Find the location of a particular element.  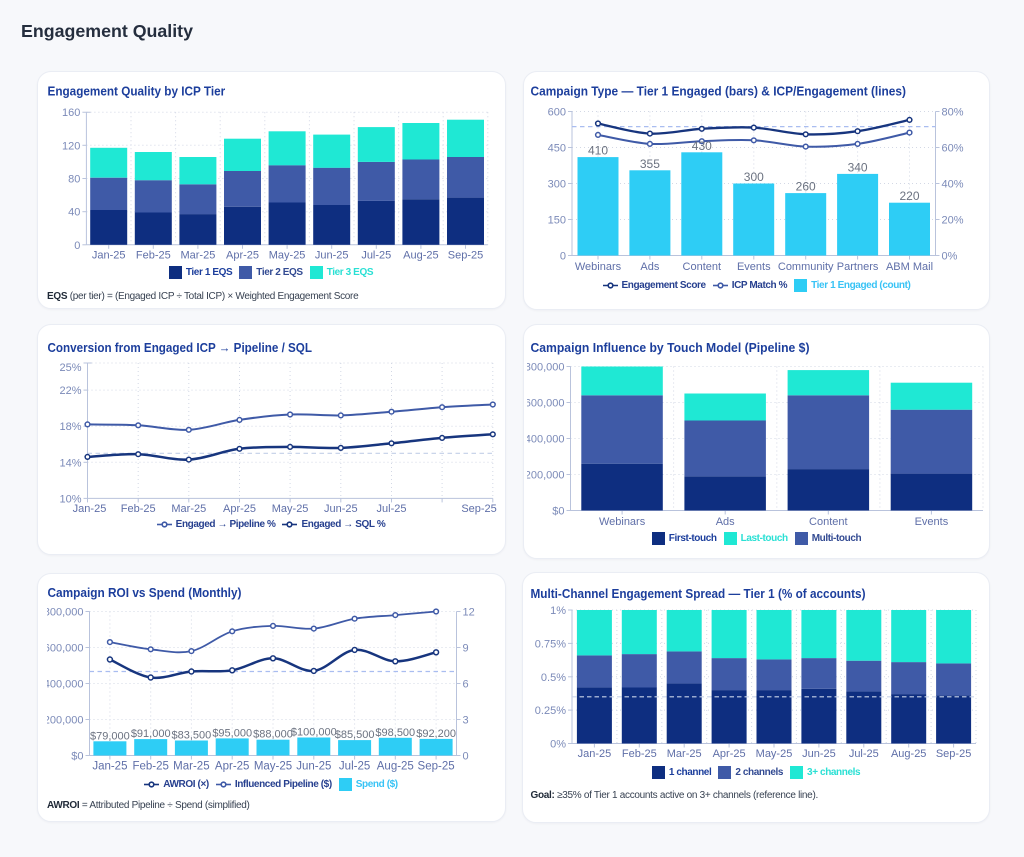

svg-text: Engagement Quality is located at coordinates (107, 31).